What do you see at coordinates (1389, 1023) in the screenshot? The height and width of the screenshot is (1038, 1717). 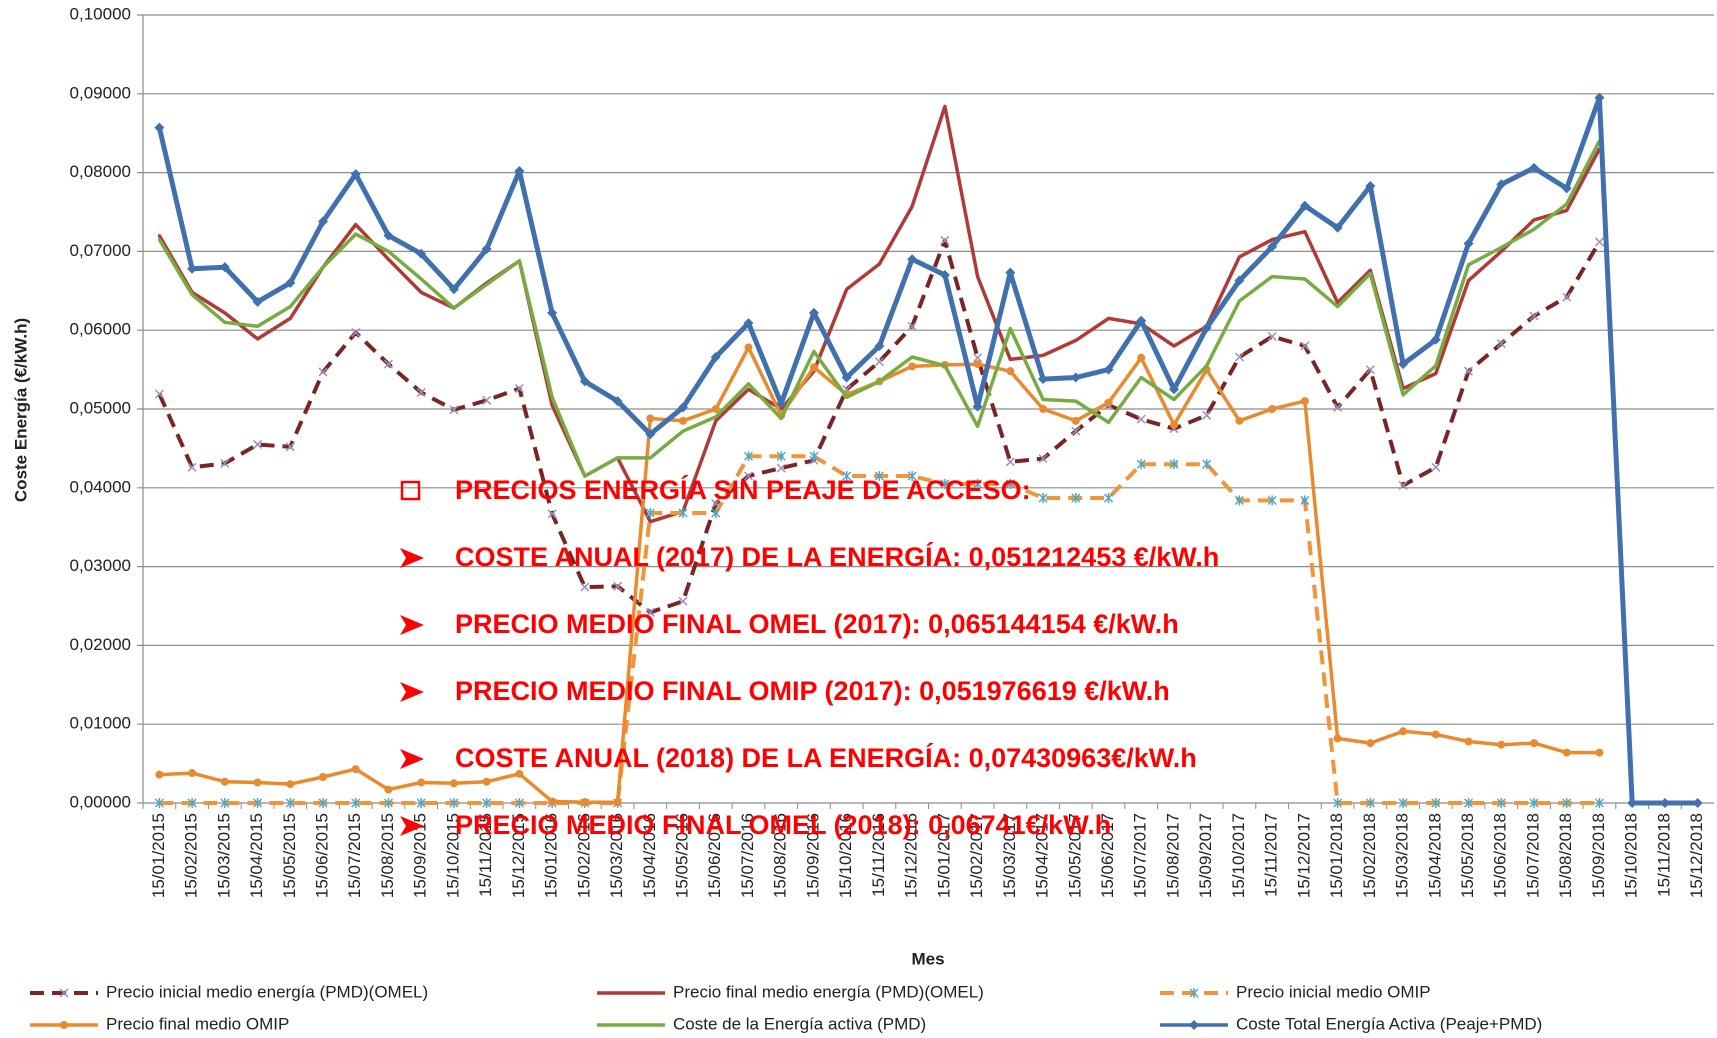 I see `legend-label: Coste Total Energía Activa (Peaje+PMD)` at bounding box center [1389, 1023].